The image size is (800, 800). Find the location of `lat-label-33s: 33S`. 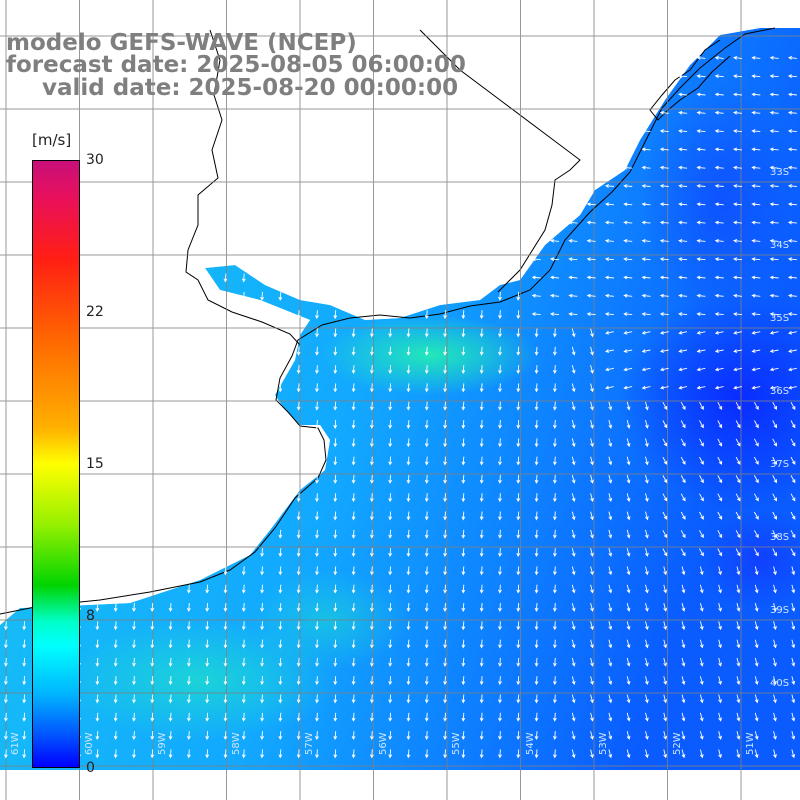

lat-label-33s: 33S is located at coordinates (780, 172).